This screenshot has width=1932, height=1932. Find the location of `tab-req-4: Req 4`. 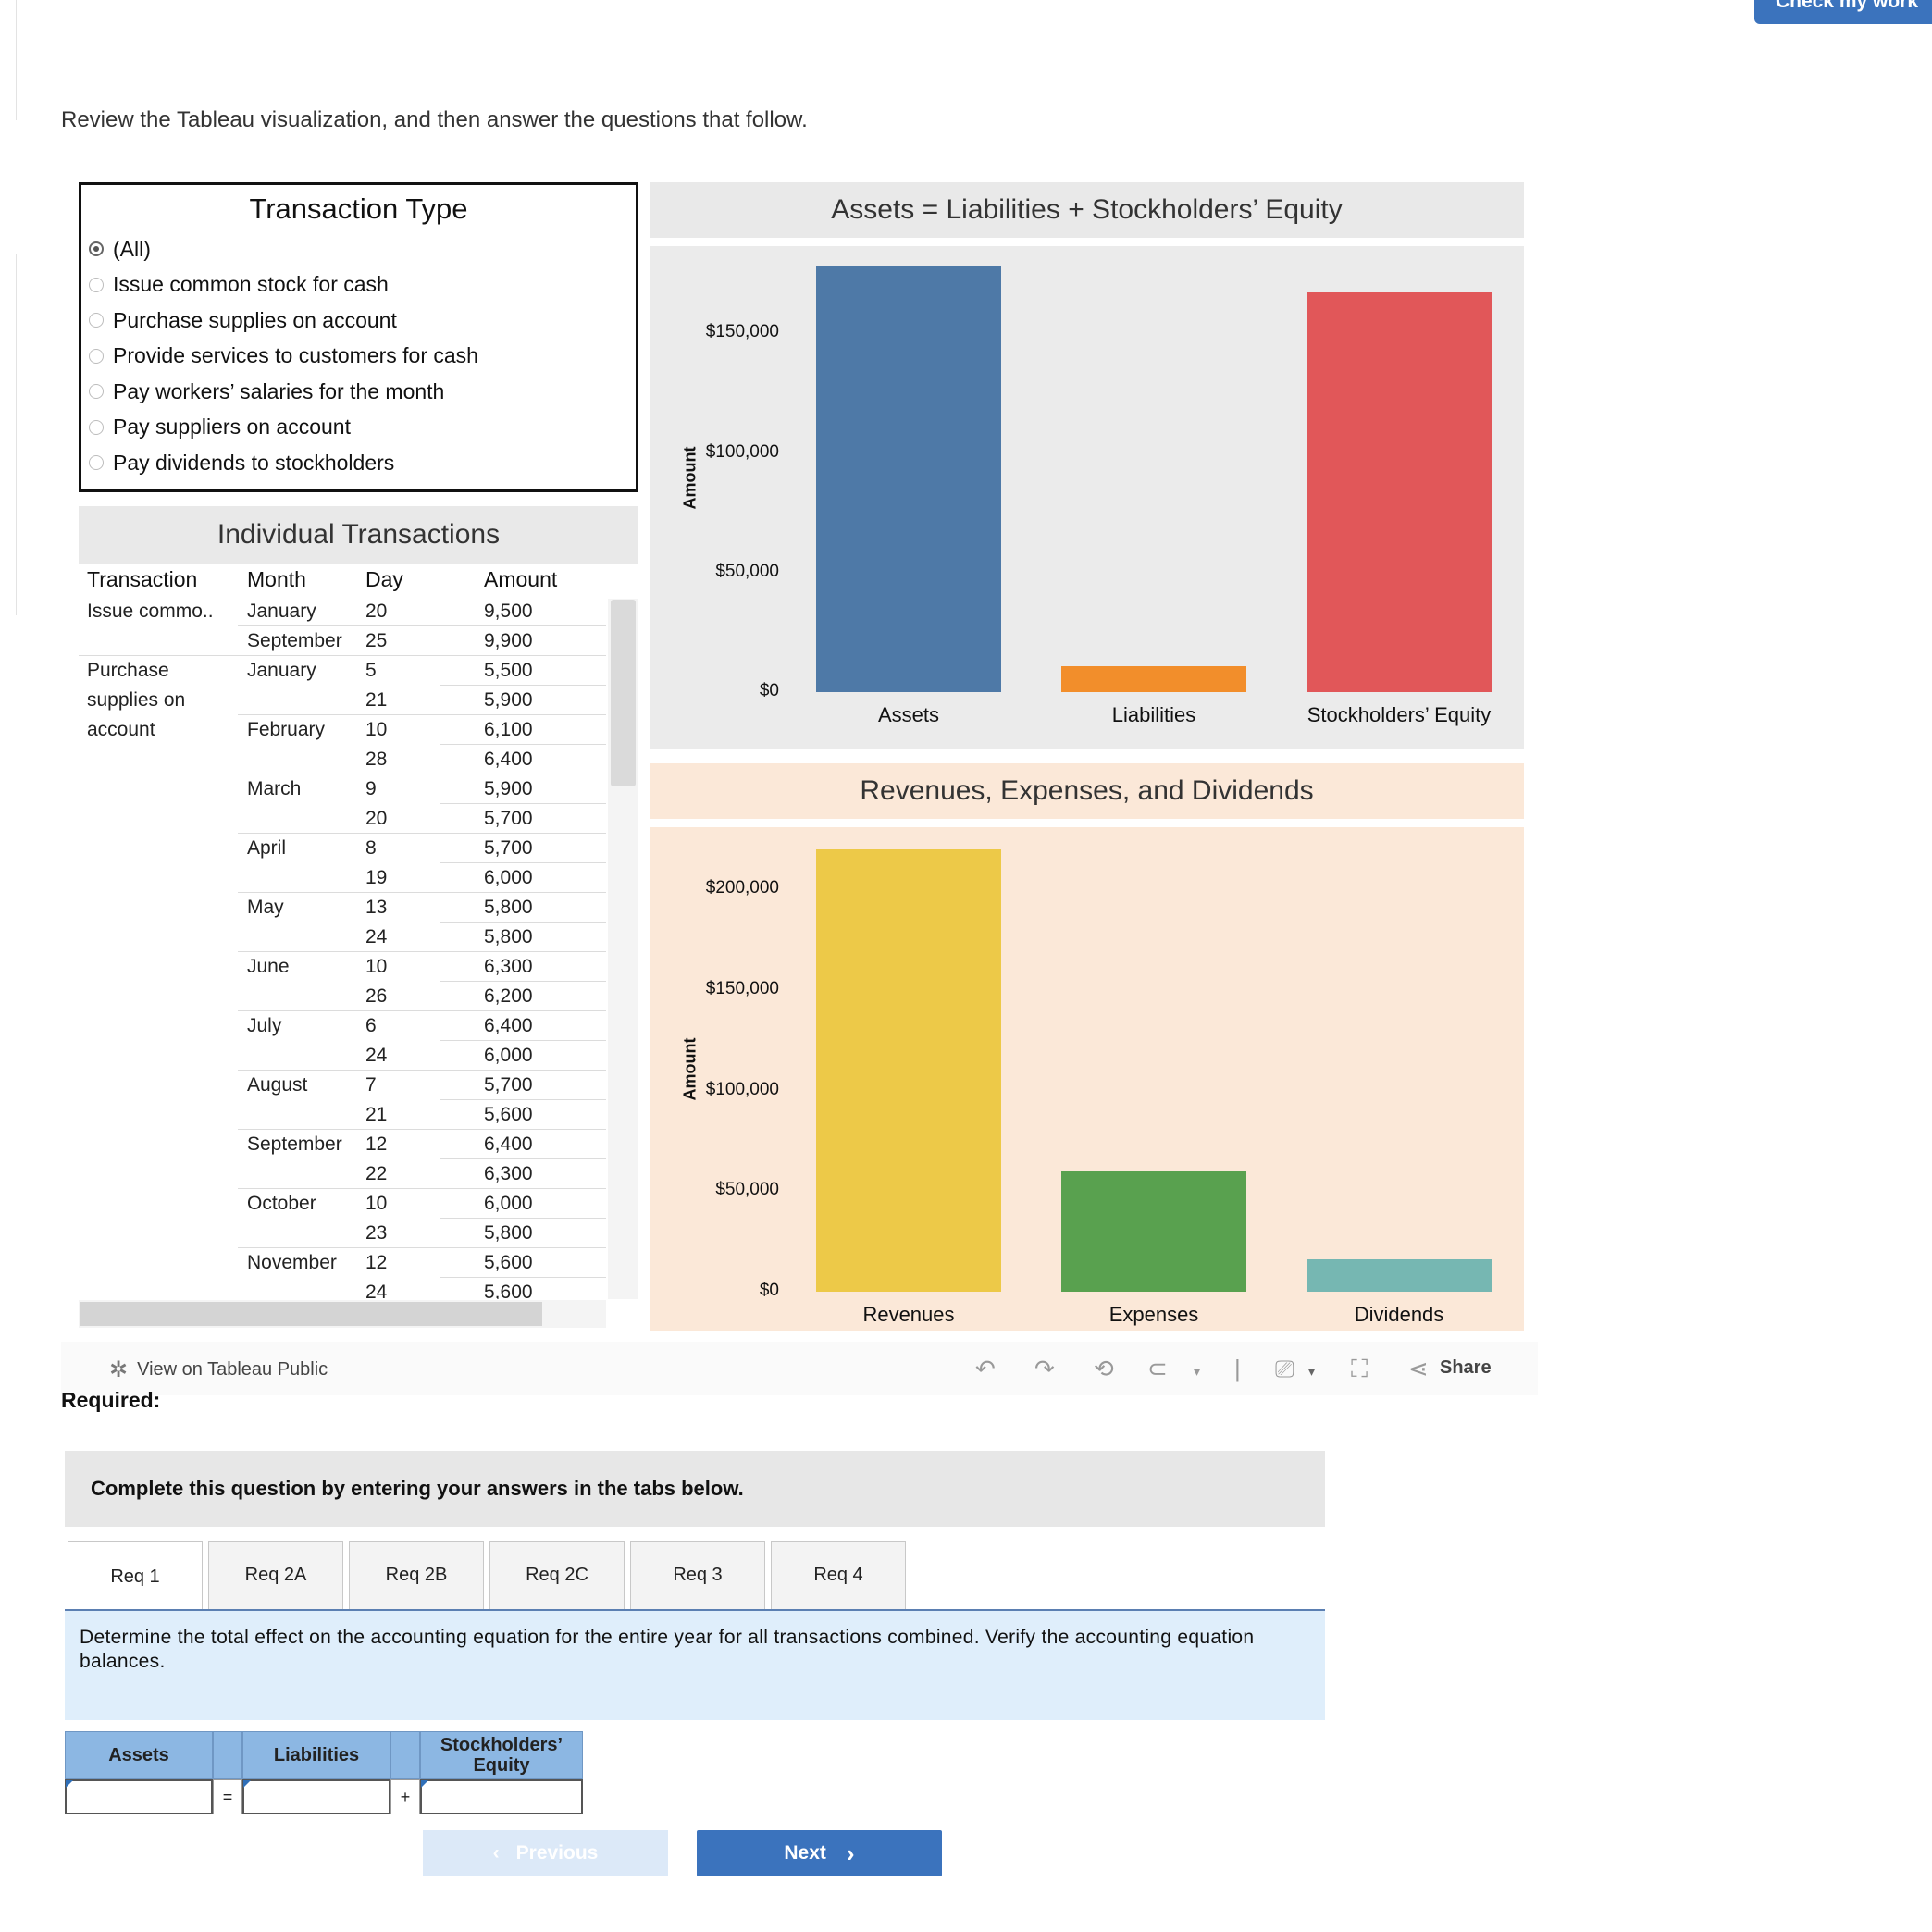

tab-req-4: Req 4 is located at coordinates (838, 1576).